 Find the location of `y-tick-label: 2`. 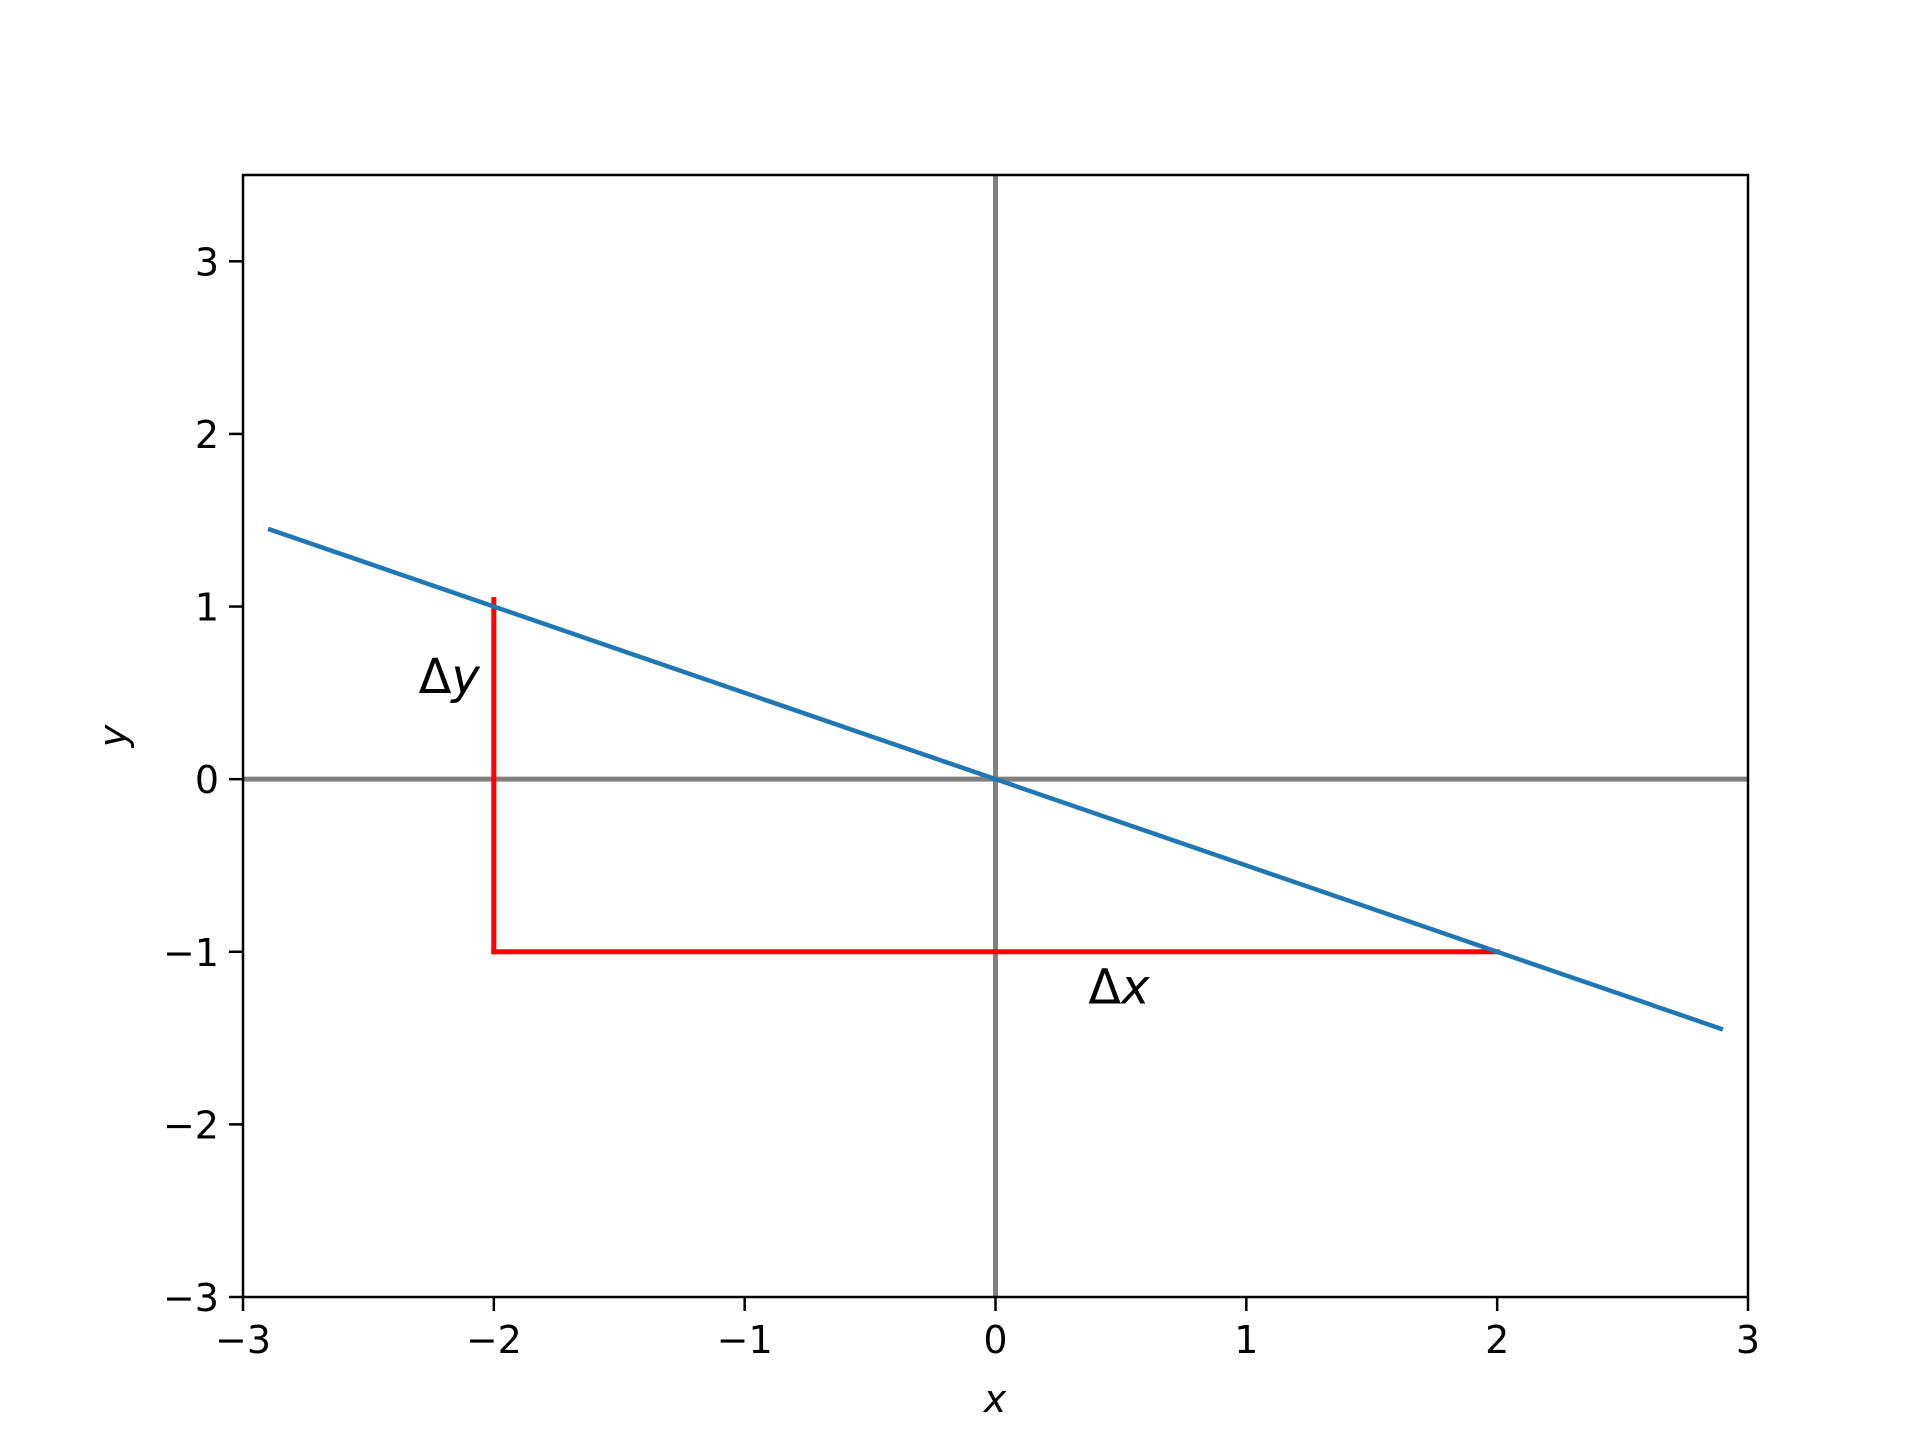

y-tick-label: 2 is located at coordinates (207, 435).